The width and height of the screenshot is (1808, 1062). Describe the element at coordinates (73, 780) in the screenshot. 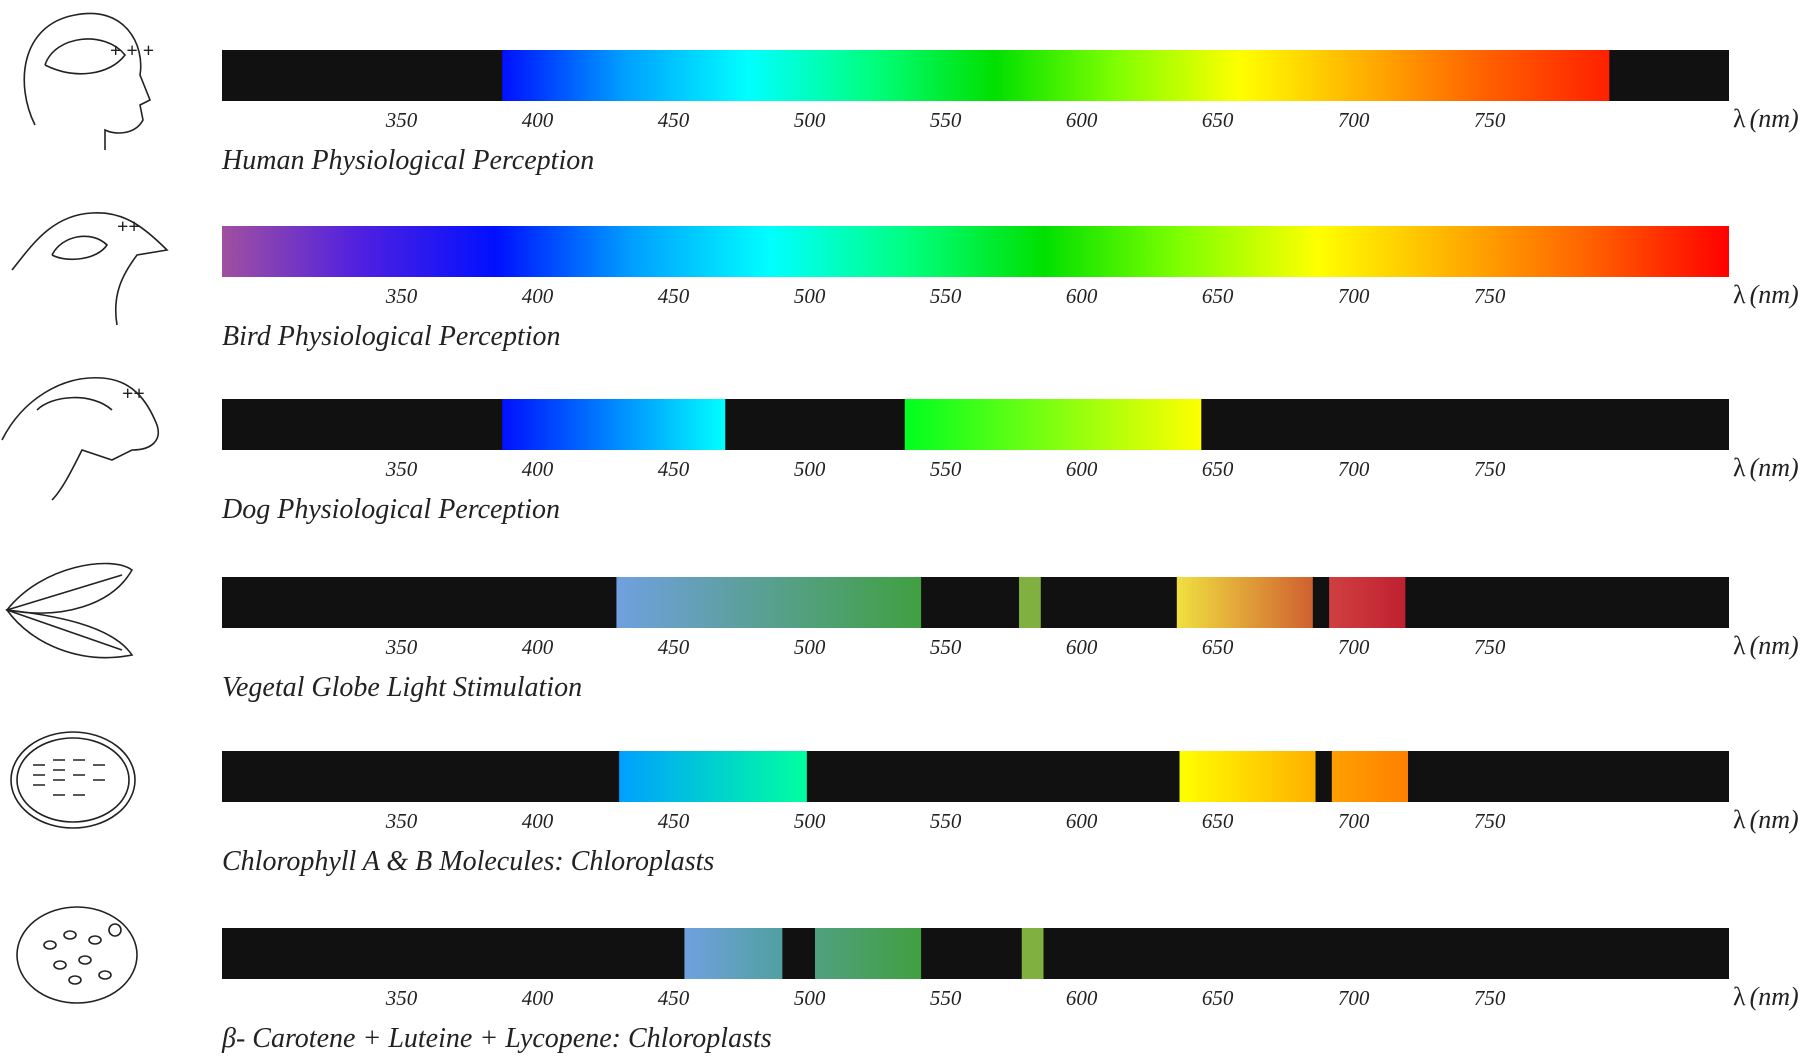

I see `chloroplast-icon` at that location.